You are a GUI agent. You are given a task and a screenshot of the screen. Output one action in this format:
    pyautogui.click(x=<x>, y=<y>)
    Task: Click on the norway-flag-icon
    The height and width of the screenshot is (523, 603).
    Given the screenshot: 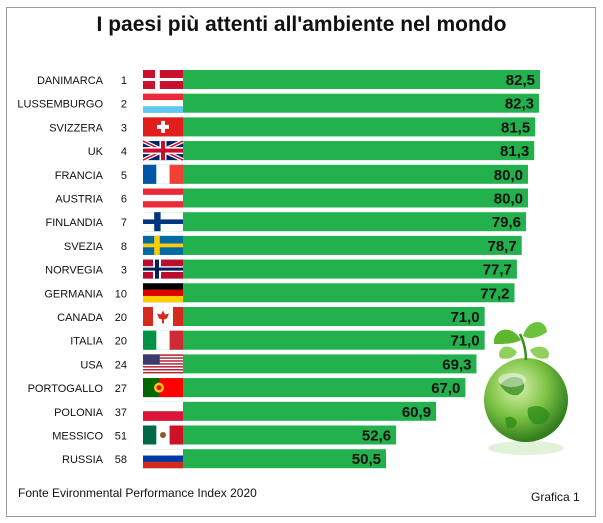 What is the action you would take?
    pyautogui.click(x=163, y=269)
    